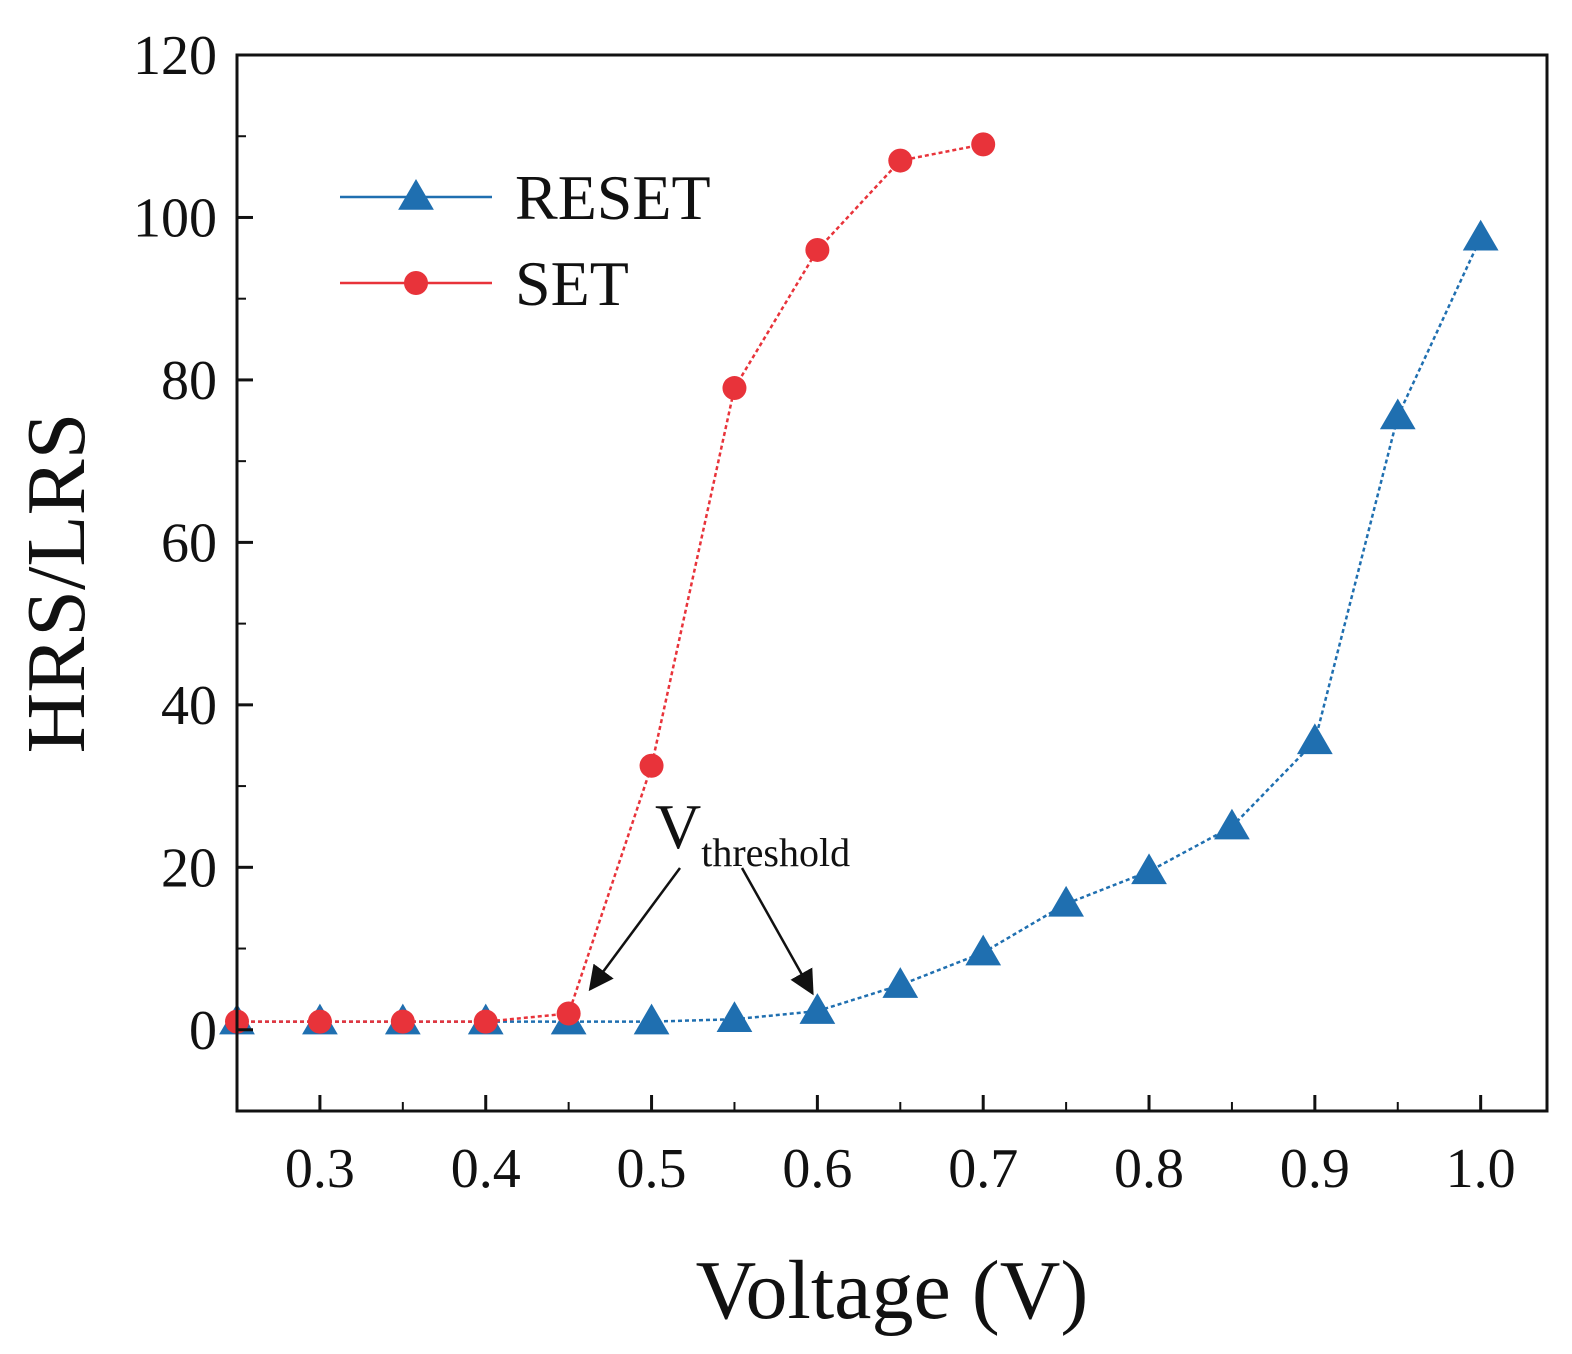 Image resolution: width=1572 pixels, height=1354 pixels. I want to click on x-tick-label: 0.4, so click(486, 1169).